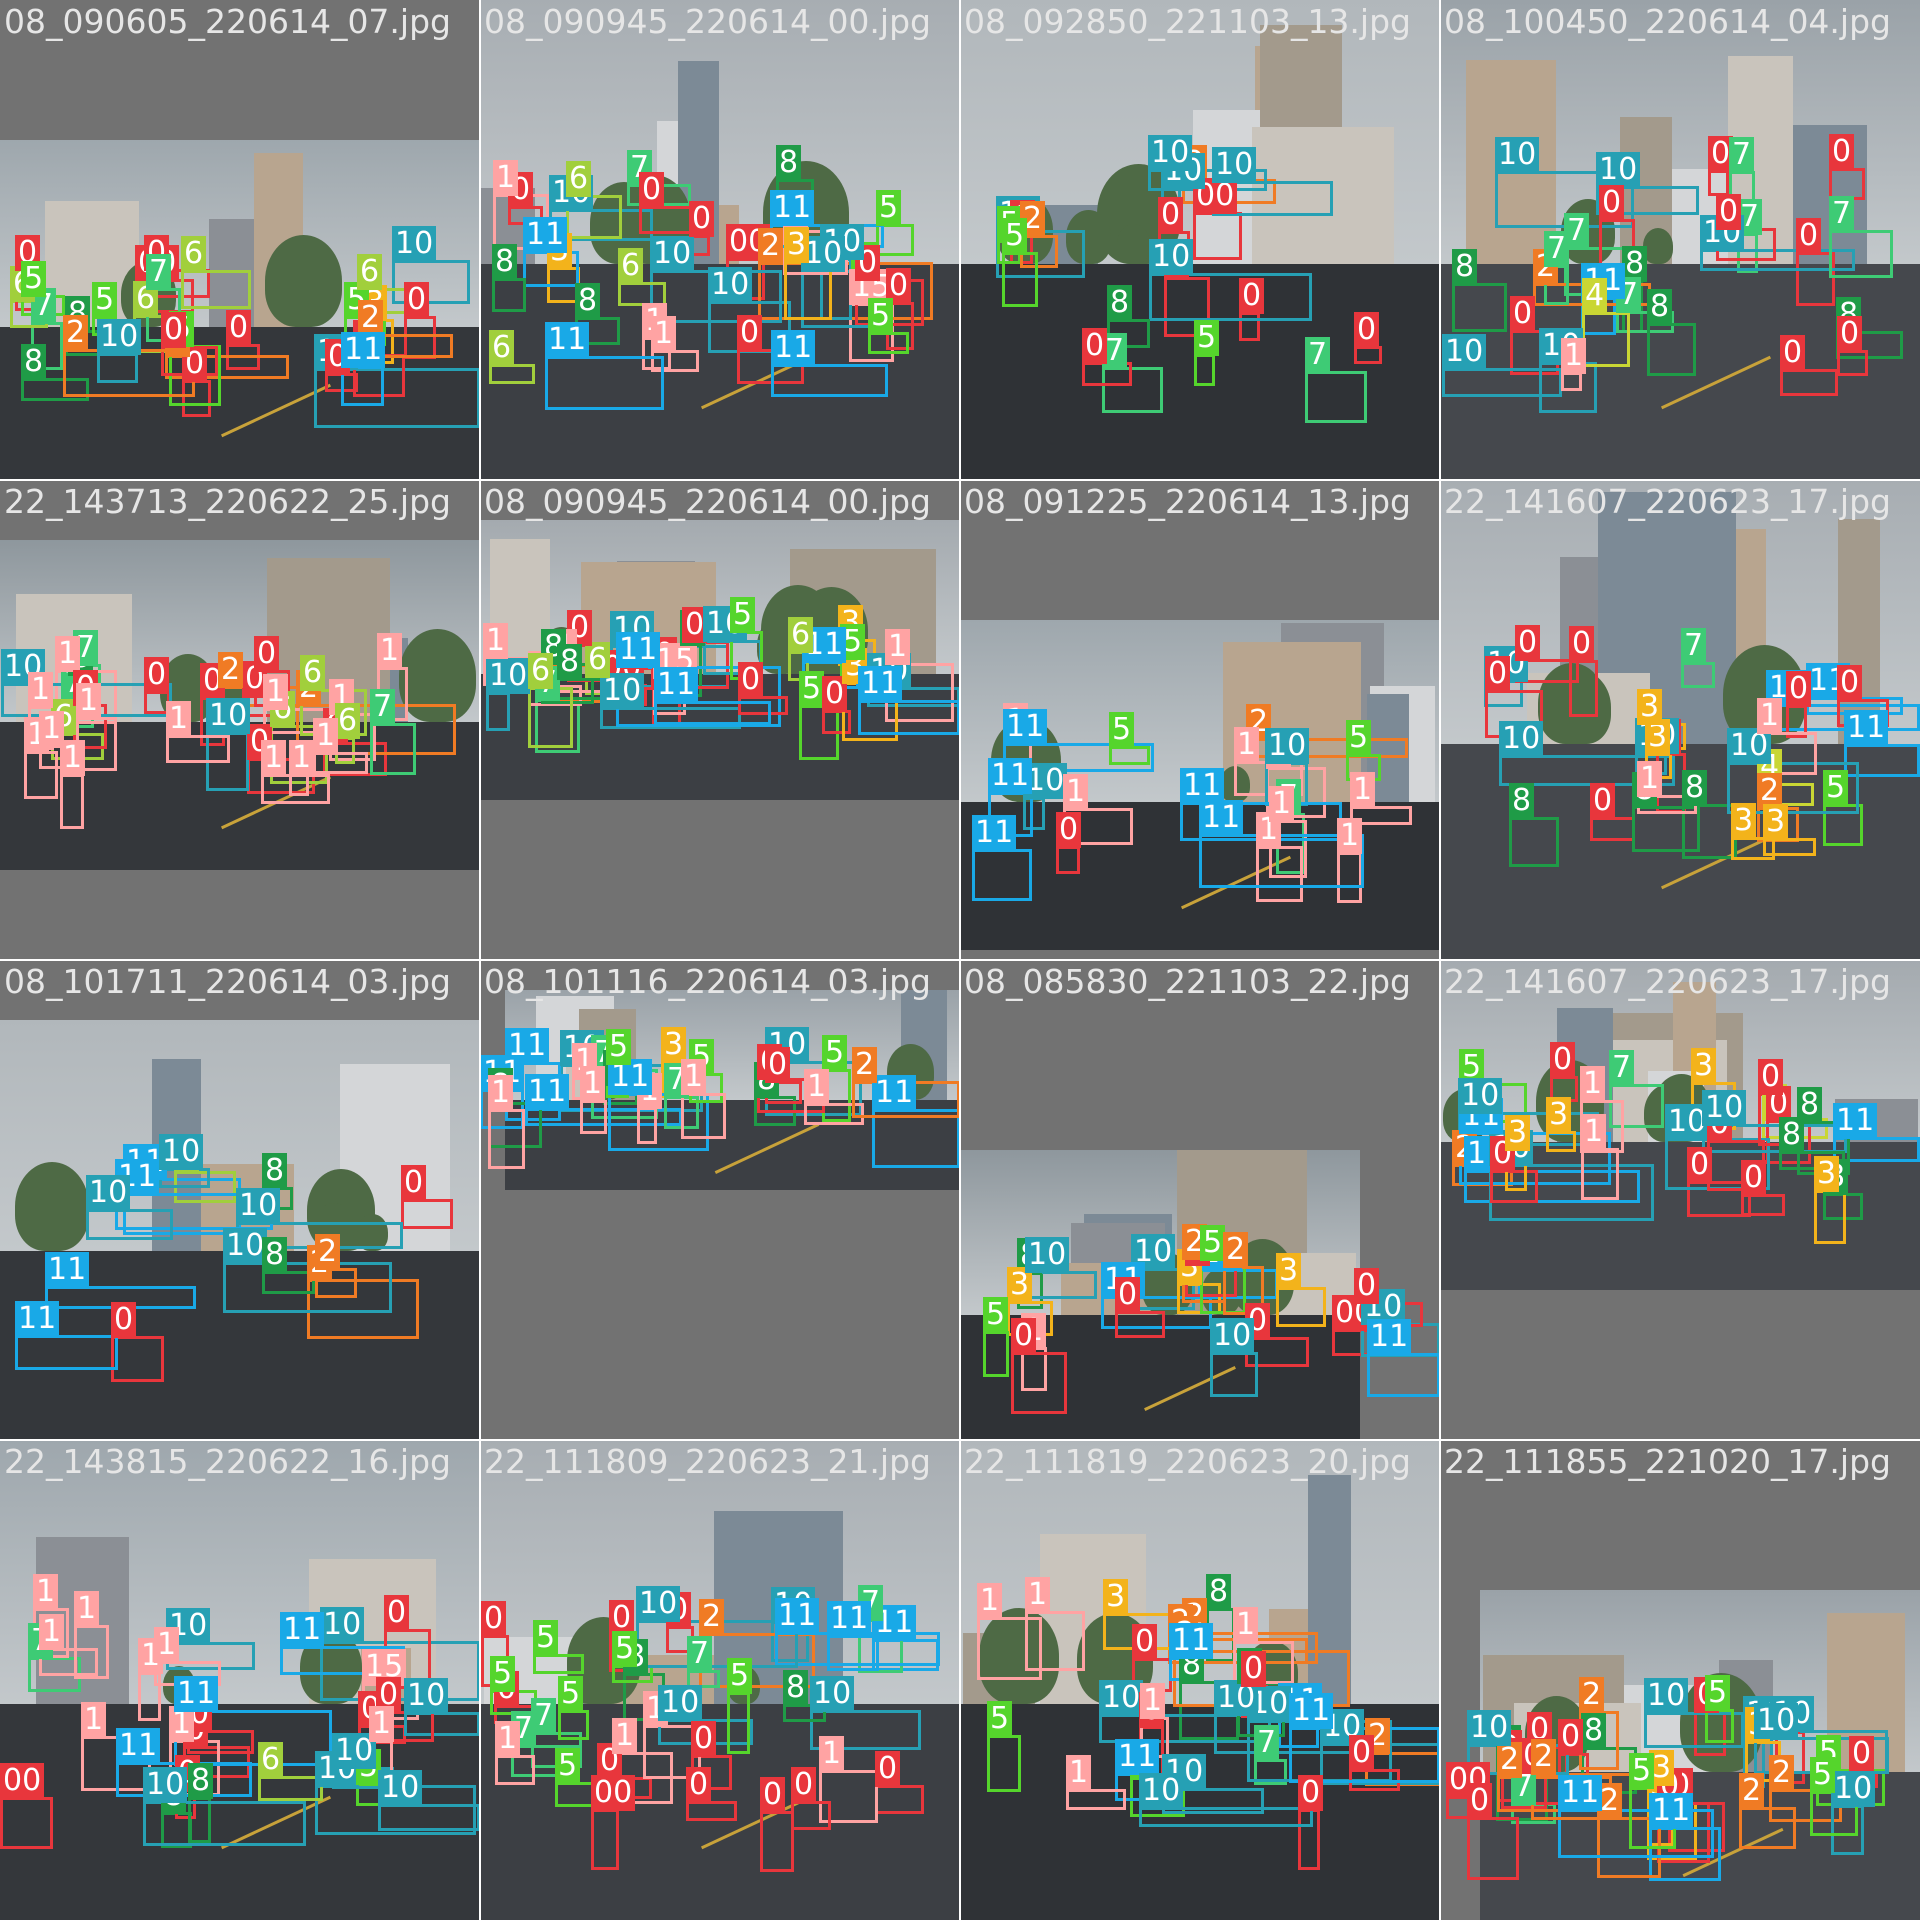 The height and width of the screenshot is (1920, 1920). Describe the element at coordinates (1595, 296) in the screenshot. I see `class-label: 4` at that location.